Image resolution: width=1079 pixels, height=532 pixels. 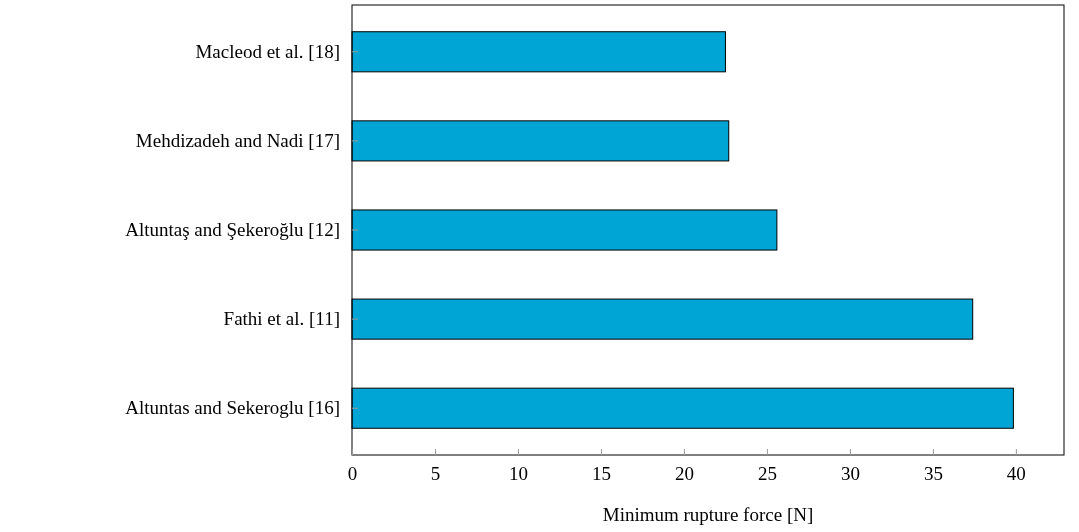 I want to click on x-tick-label: 0, so click(x=352, y=474).